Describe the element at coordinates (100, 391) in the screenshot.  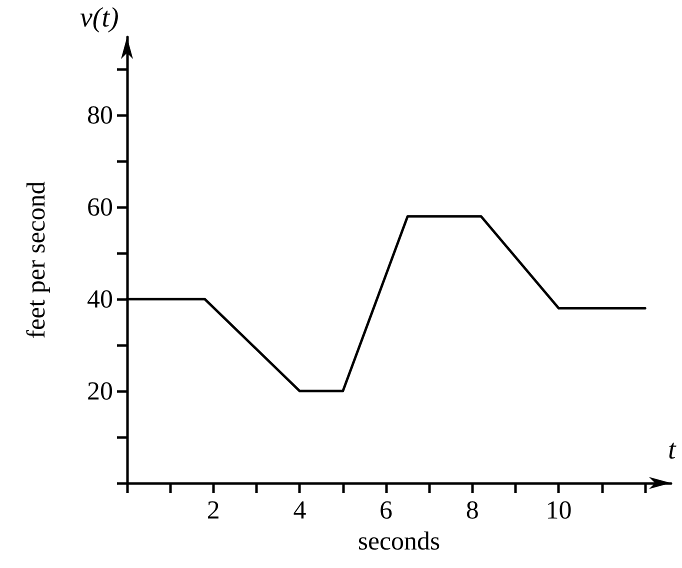
I see `y-tick-label: 20` at that location.